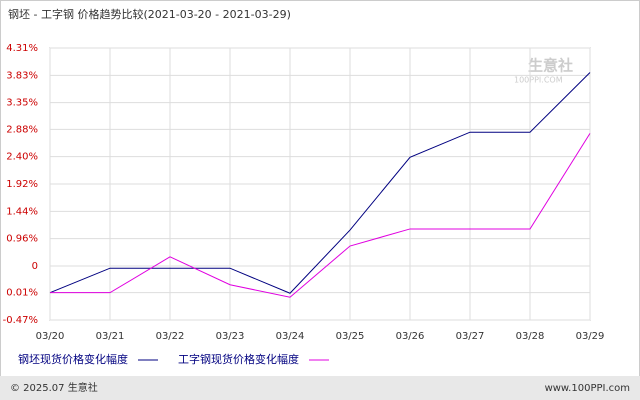 This screenshot has height=400, width=640. I want to click on x-tick-label: 03/20, so click(50, 336).